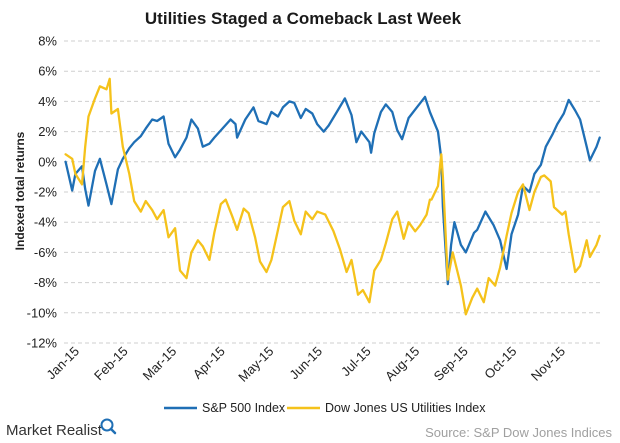  I want to click on y-tick-label: -6%, so click(46, 252).